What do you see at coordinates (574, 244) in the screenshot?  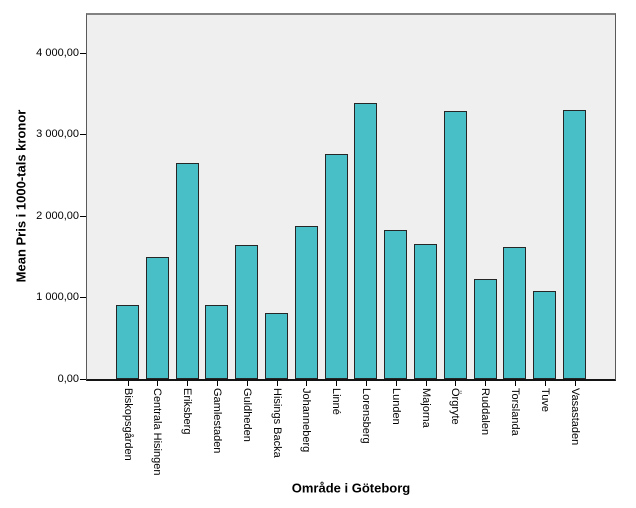 I see `bar-Vasastaden` at bounding box center [574, 244].